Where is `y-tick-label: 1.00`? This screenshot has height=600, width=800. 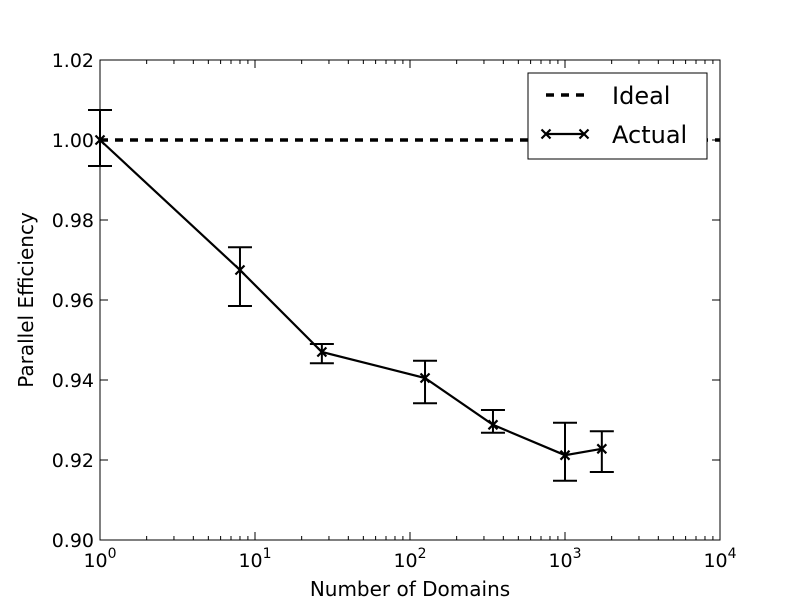 y-tick-label: 1.00 is located at coordinates (73, 141).